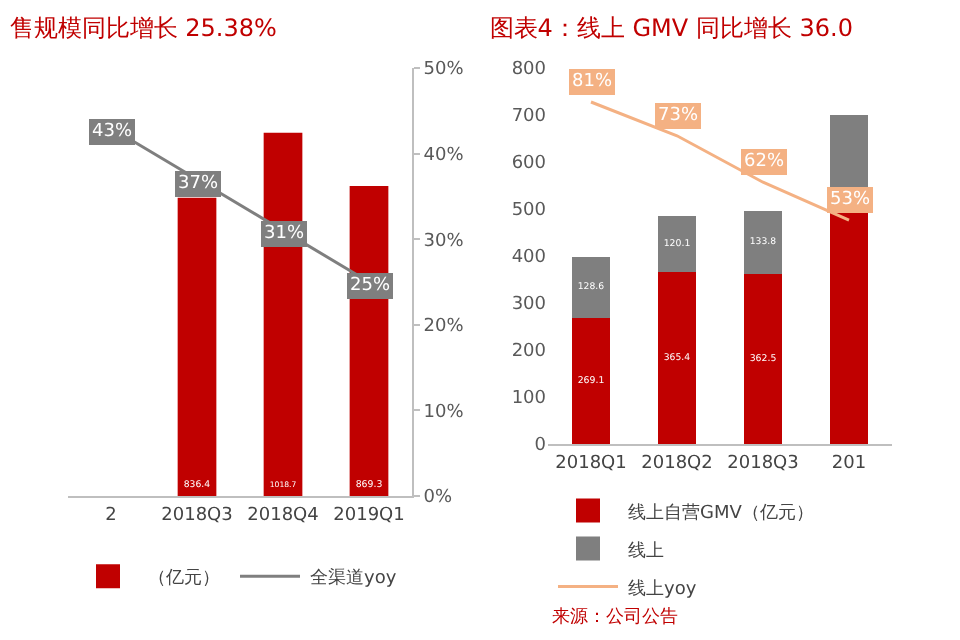 Image resolution: width=960 pixels, height=640 pixels. What do you see at coordinates (764, 162) in the screenshot?
I see `data-label: 62%` at bounding box center [764, 162].